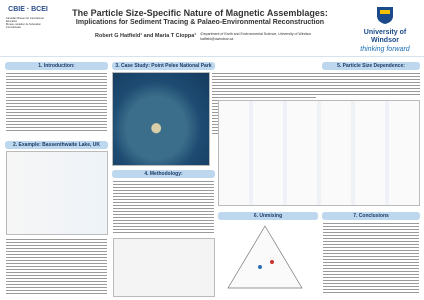 The width and height of the screenshot is (424, 300). What do you see at coordinates (161, 119) in the screenshot?
I see `map-image` at bounding box center [161, 119].